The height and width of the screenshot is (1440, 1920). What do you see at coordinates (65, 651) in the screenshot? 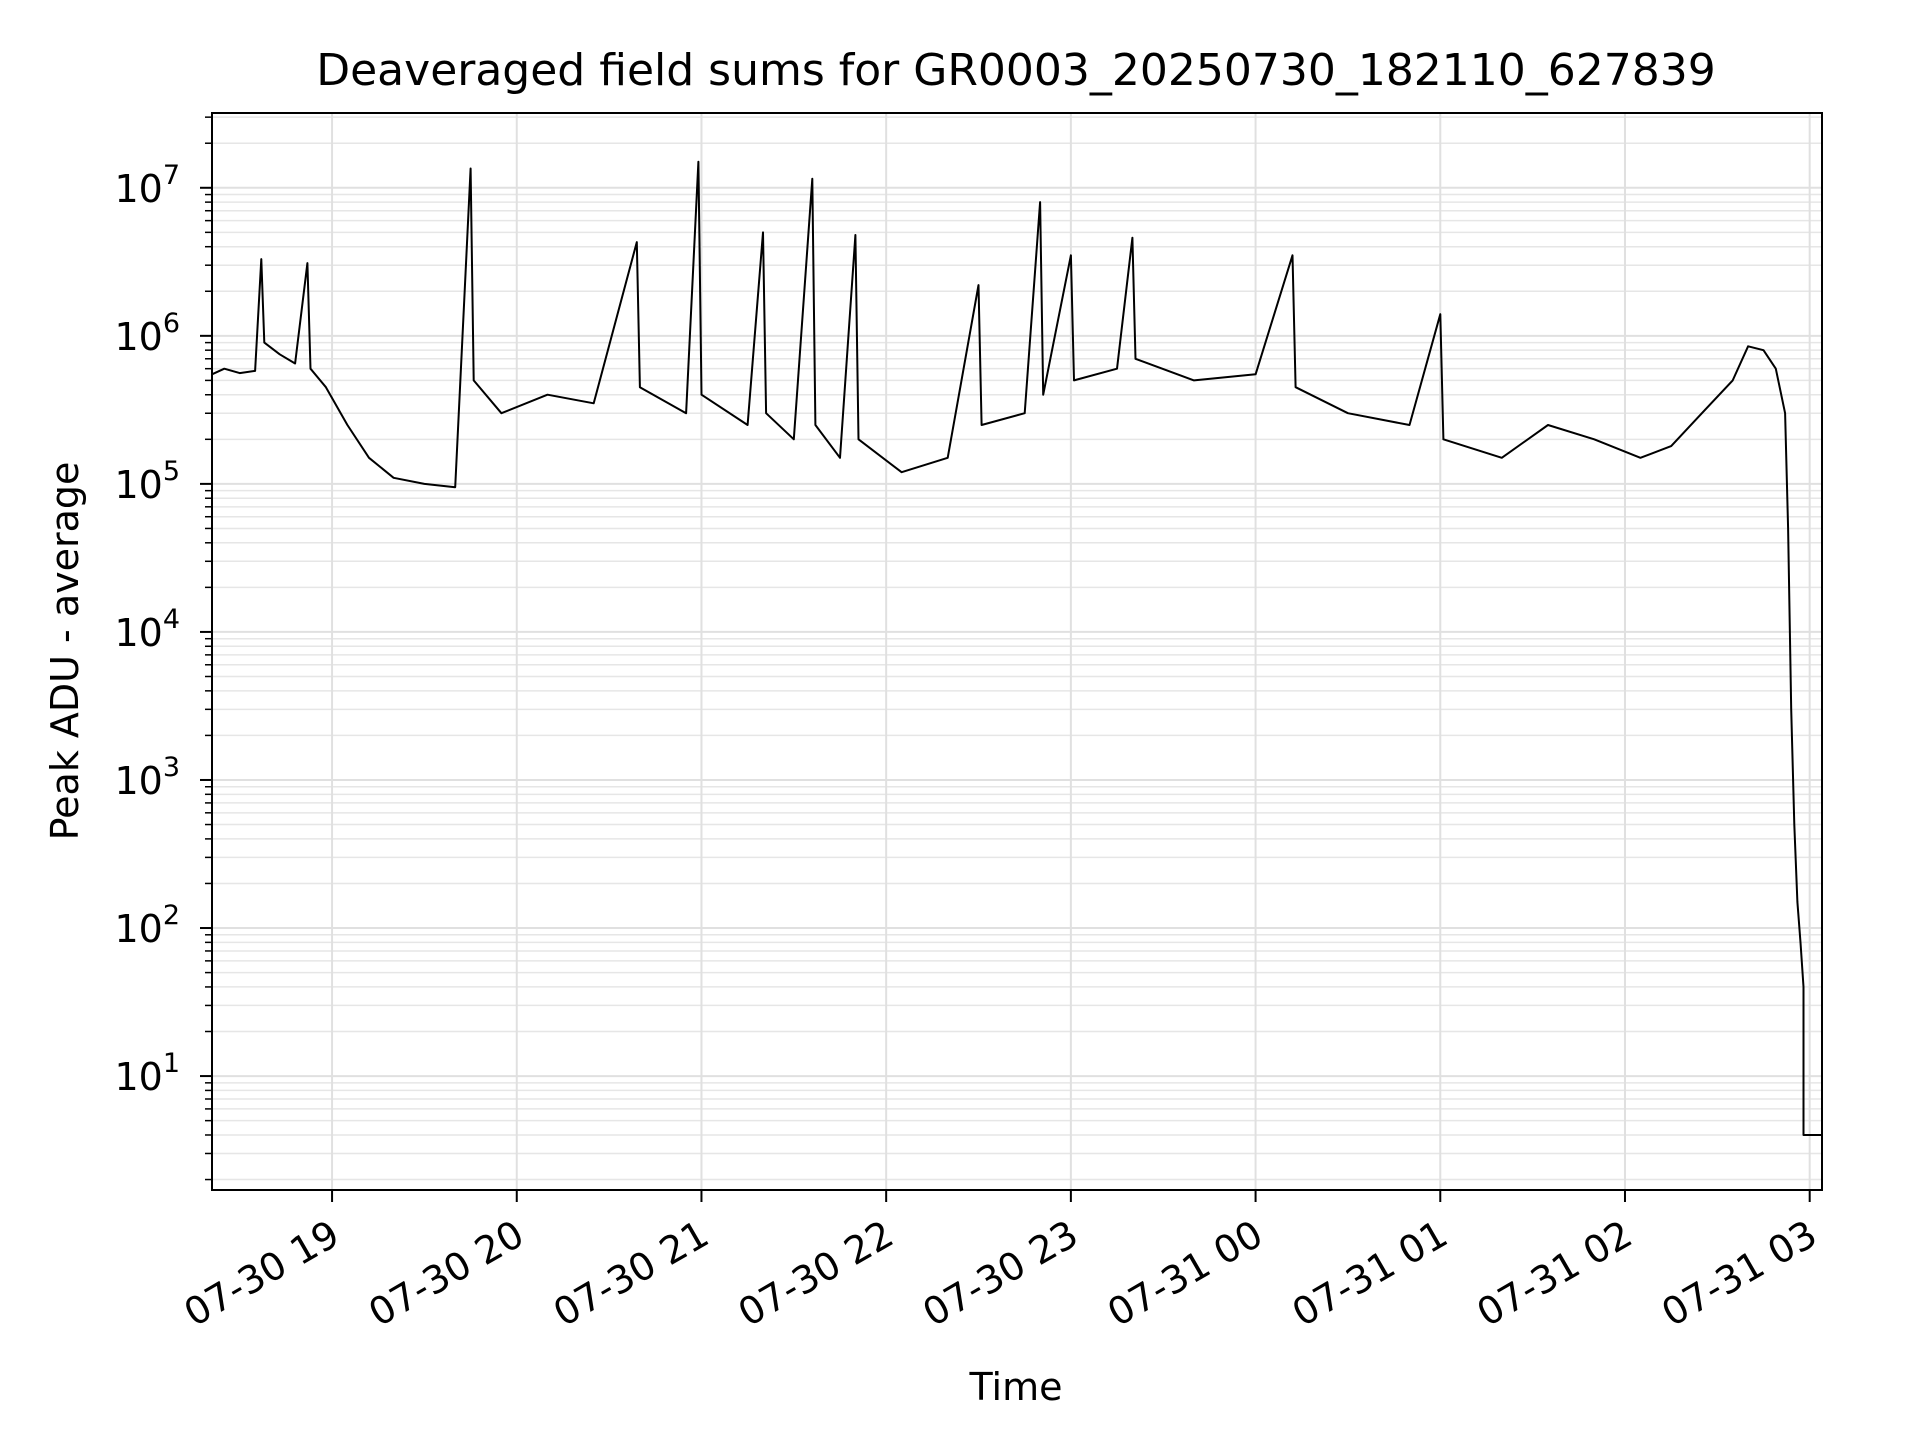
I see `y-axis-label: Peak ADU - average` at bounding box center [65, 651].